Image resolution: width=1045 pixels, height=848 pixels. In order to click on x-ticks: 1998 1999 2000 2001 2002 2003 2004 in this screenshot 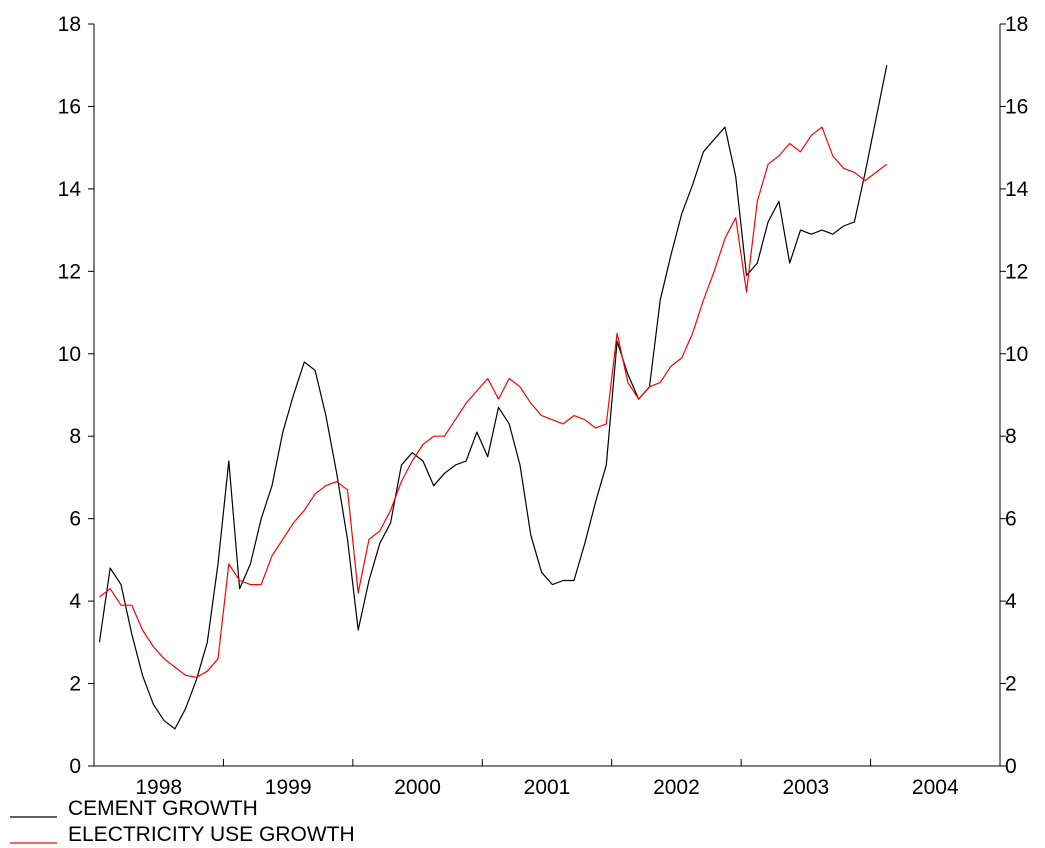, I will do `click(547, 779)`.